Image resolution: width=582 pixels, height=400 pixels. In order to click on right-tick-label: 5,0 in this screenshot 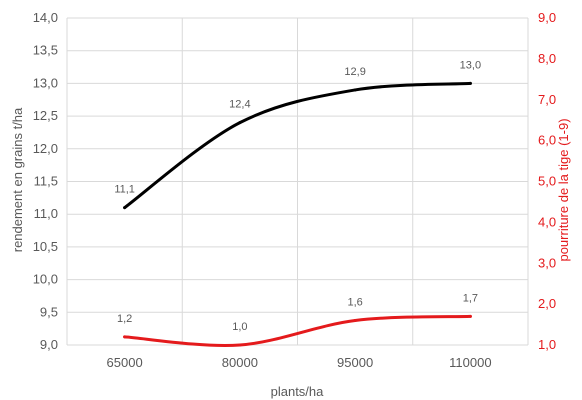, I will do `click(547, 181)`.